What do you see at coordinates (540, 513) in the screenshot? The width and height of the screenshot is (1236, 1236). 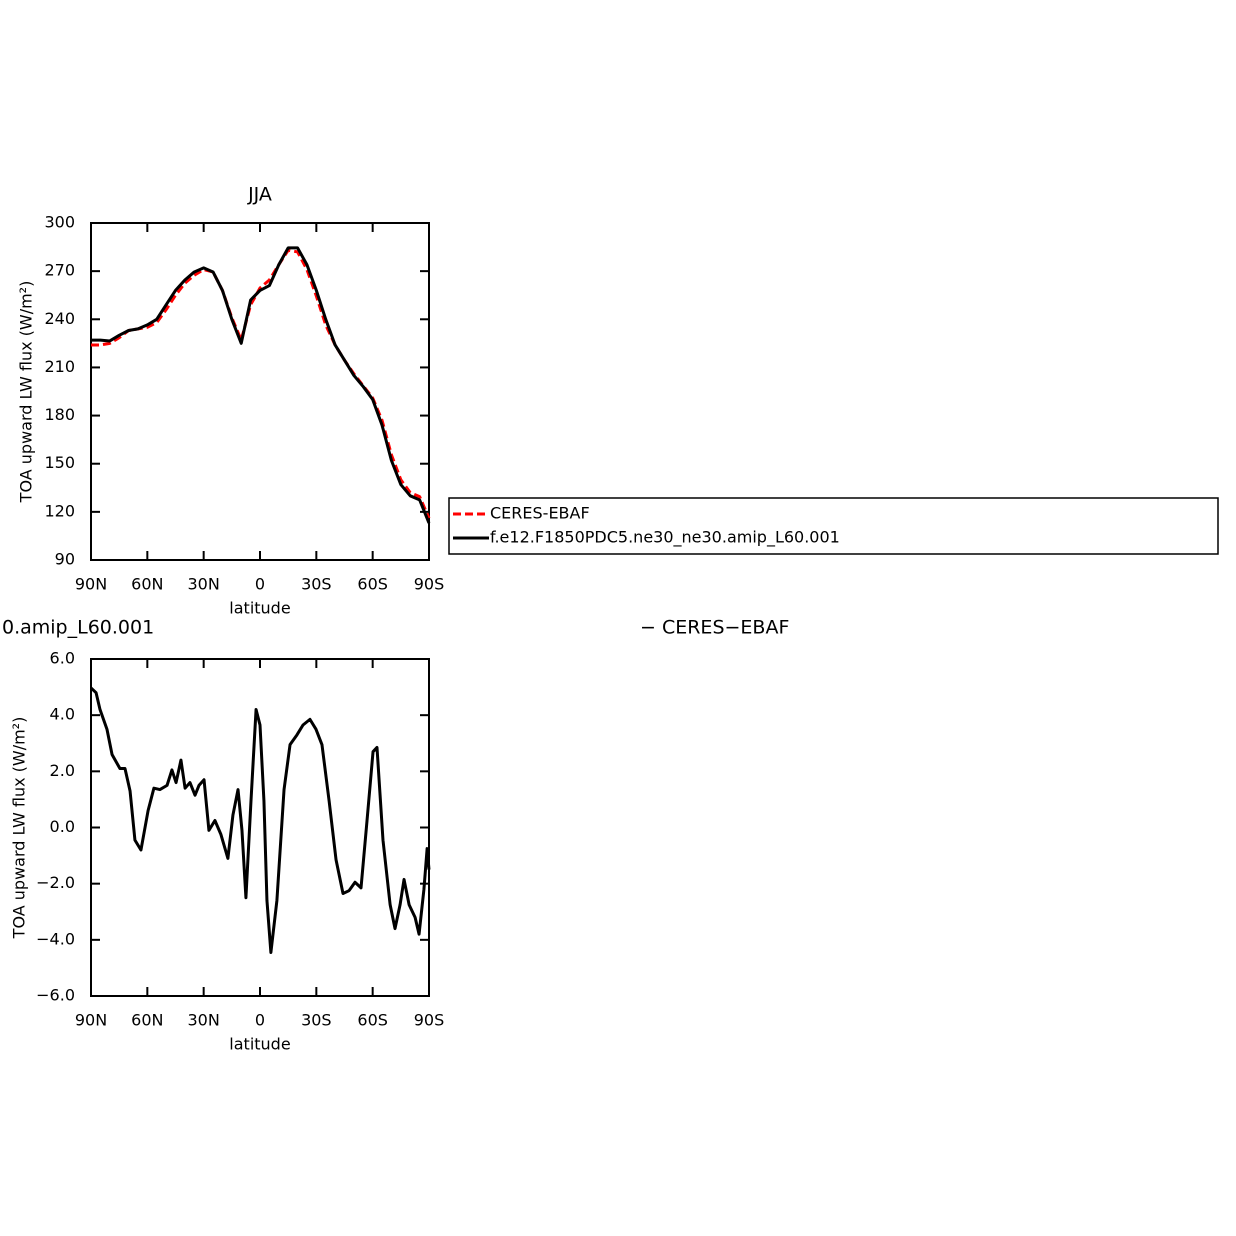 I see `legend-label: CERES-EBAF` at bounding box center [540, 513].